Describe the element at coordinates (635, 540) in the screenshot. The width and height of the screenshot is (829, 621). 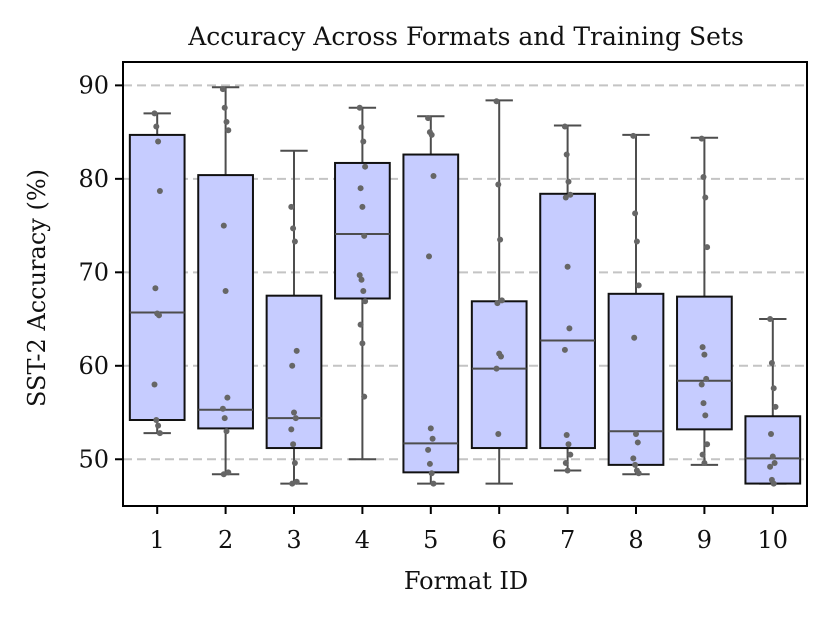
I see `x-tick-label: 8` at that location.